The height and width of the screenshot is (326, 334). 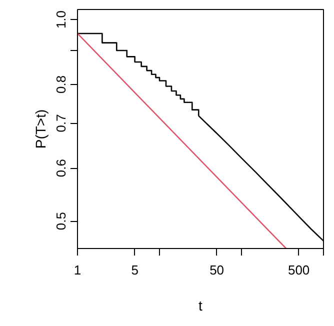 I want to click on y-tick-label: 0.6, so click(x=61, y=168).